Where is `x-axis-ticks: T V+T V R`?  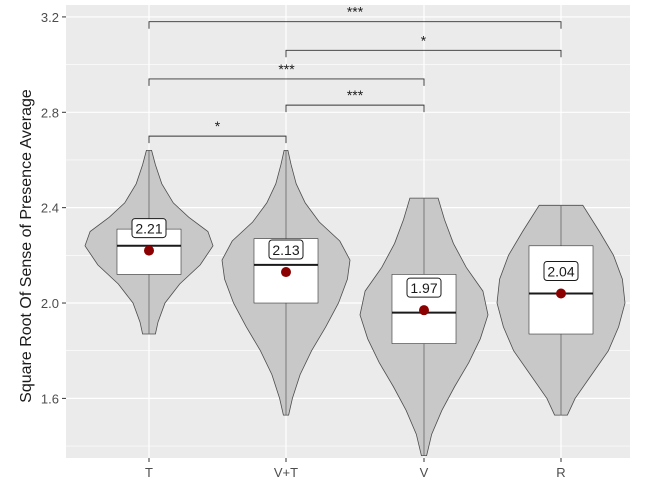 x-axis-ticks: T V+T V R is located at coordinates (355, 469).